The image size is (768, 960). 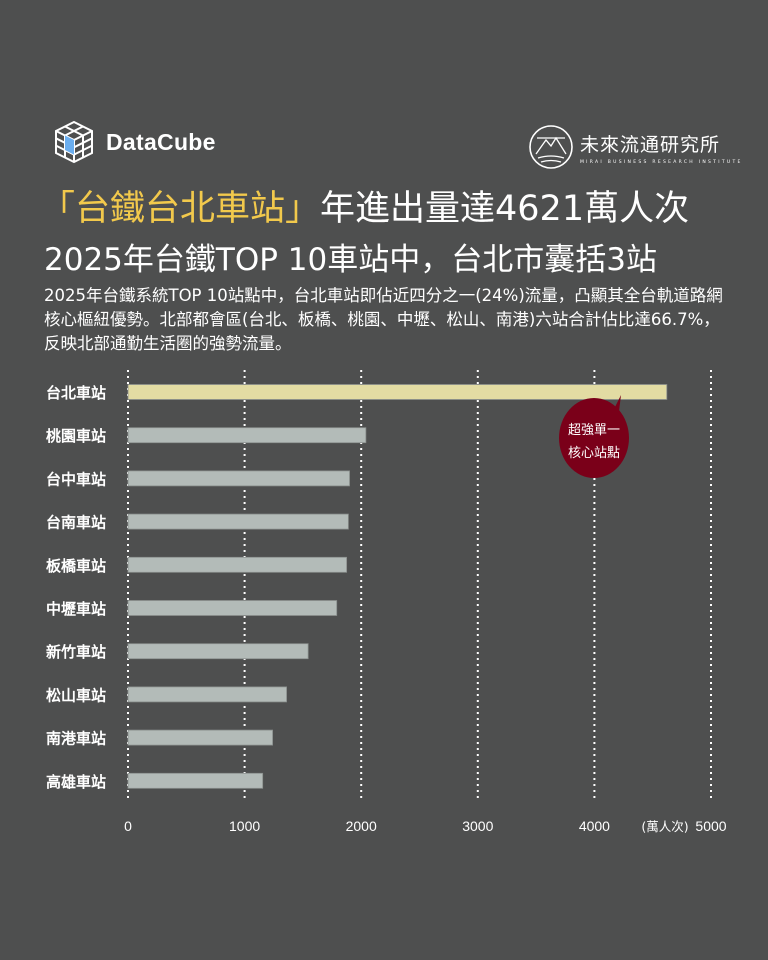 What do you see at coordinates (76, 782) in the screenshot?
I see `category-label: 高雄車站` at bounding box center [76, 782].